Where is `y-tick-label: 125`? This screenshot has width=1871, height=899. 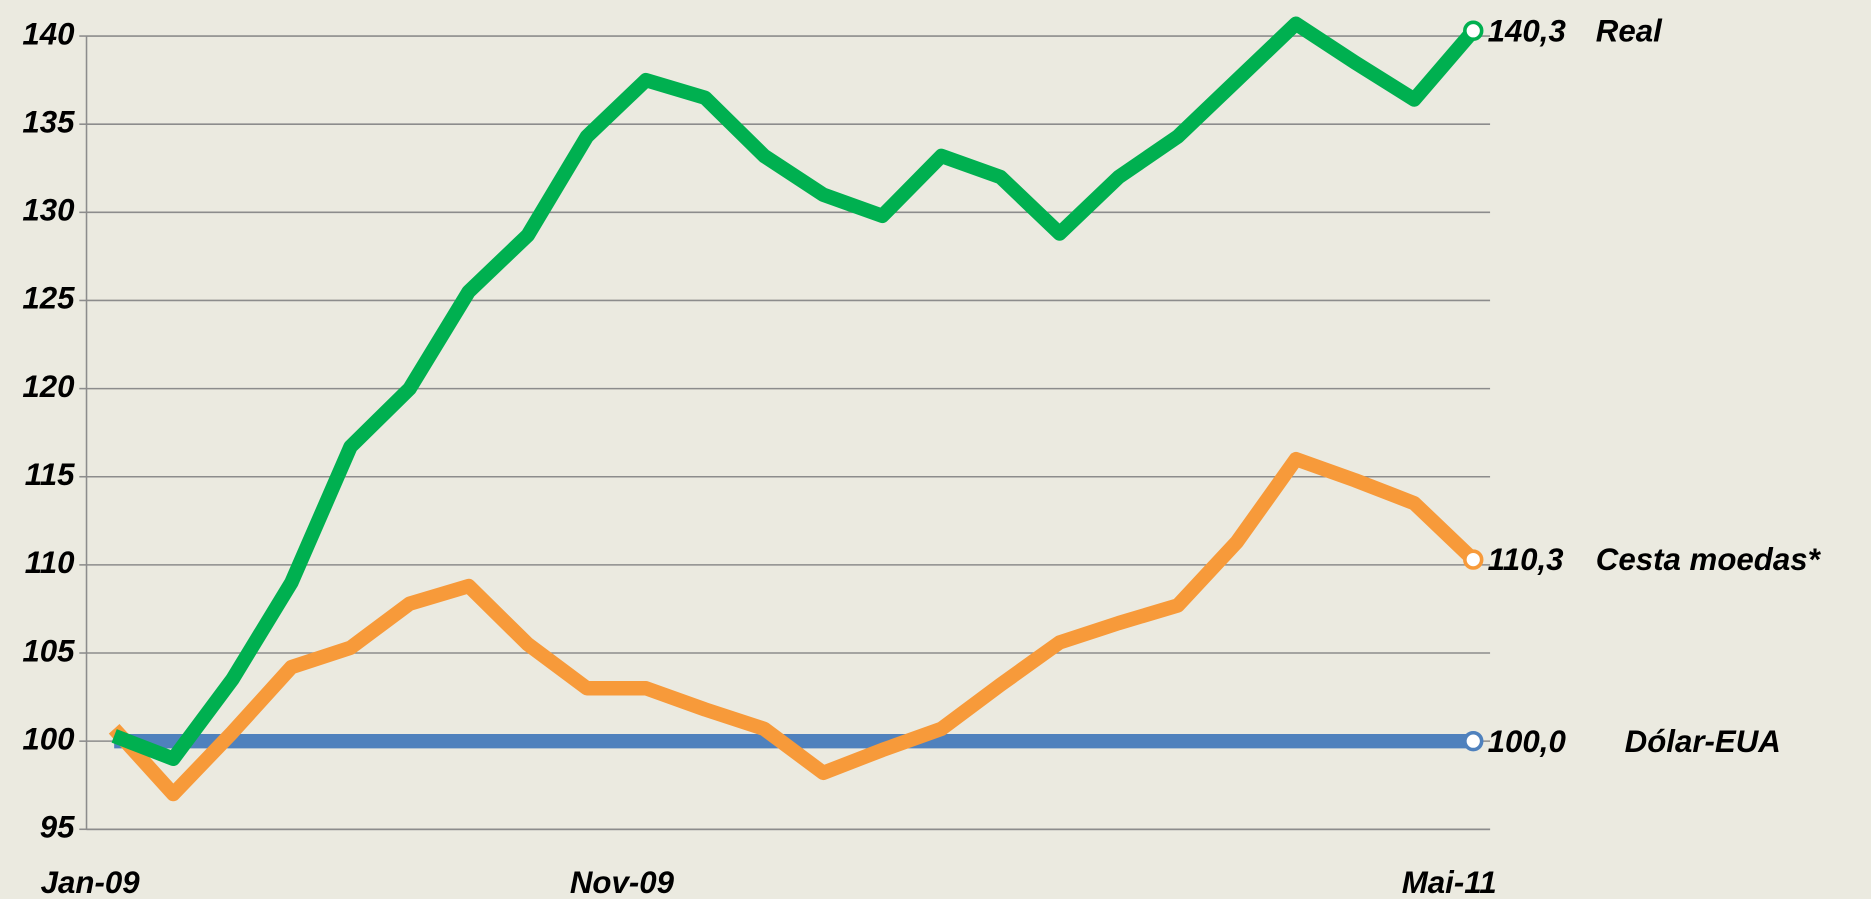
y-tick-label: 125 is located at coordinates (48, 298).